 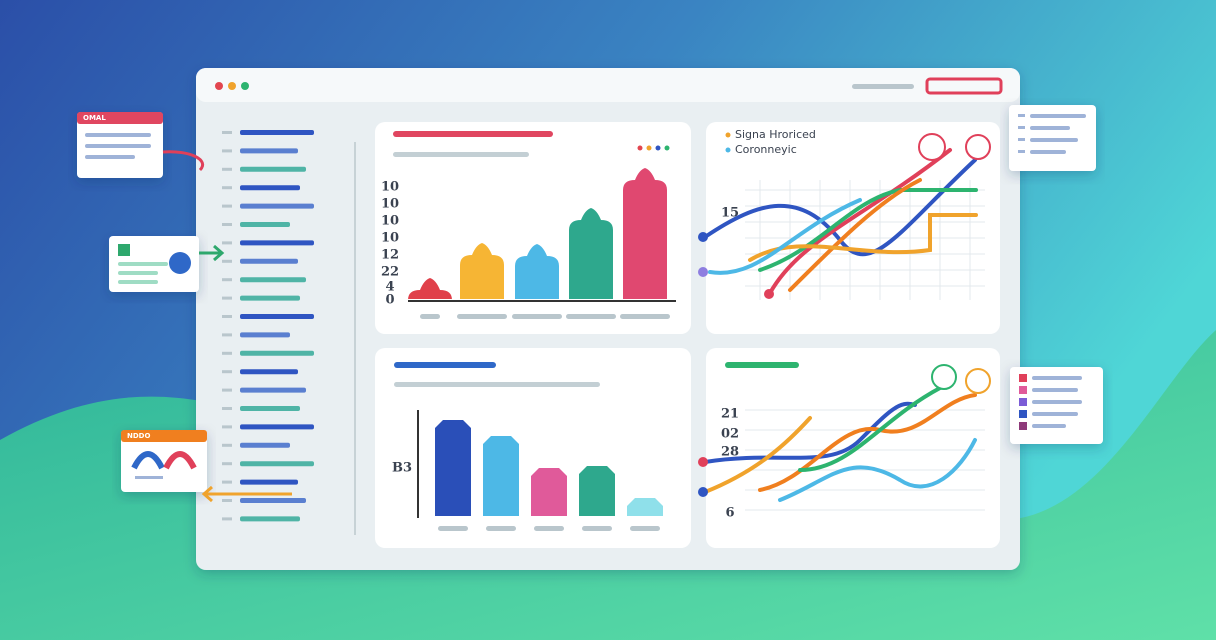 What do you see at coordinates (180, 263) in the screenshot?
I see `lock-icon` at bounding box center [180, 263].